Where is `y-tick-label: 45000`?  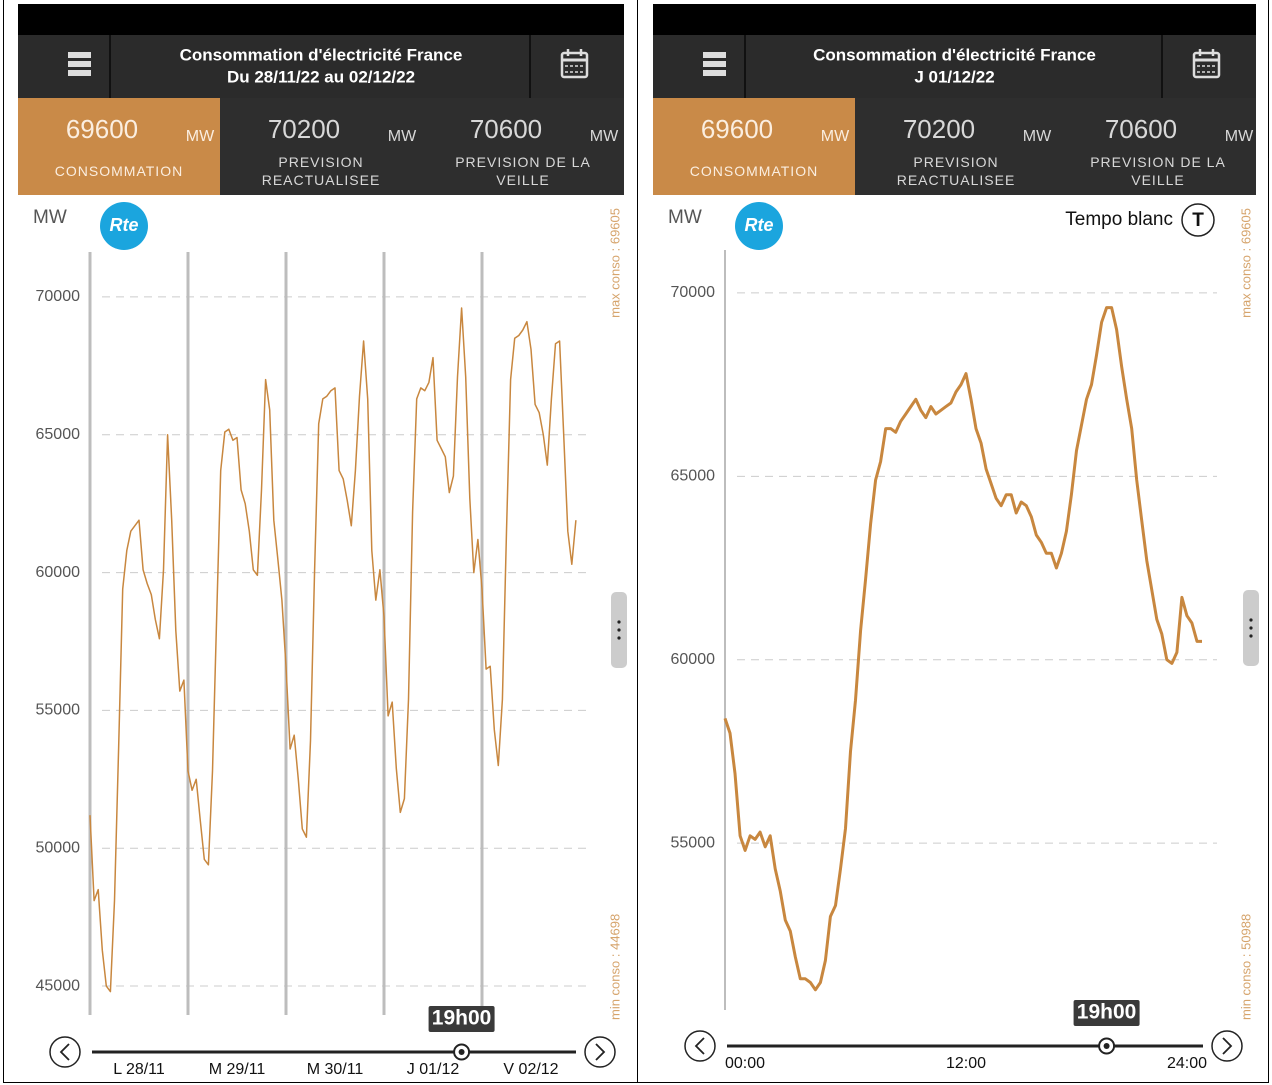 y-tick-label: 45000 is located at coordinates (58, 985).